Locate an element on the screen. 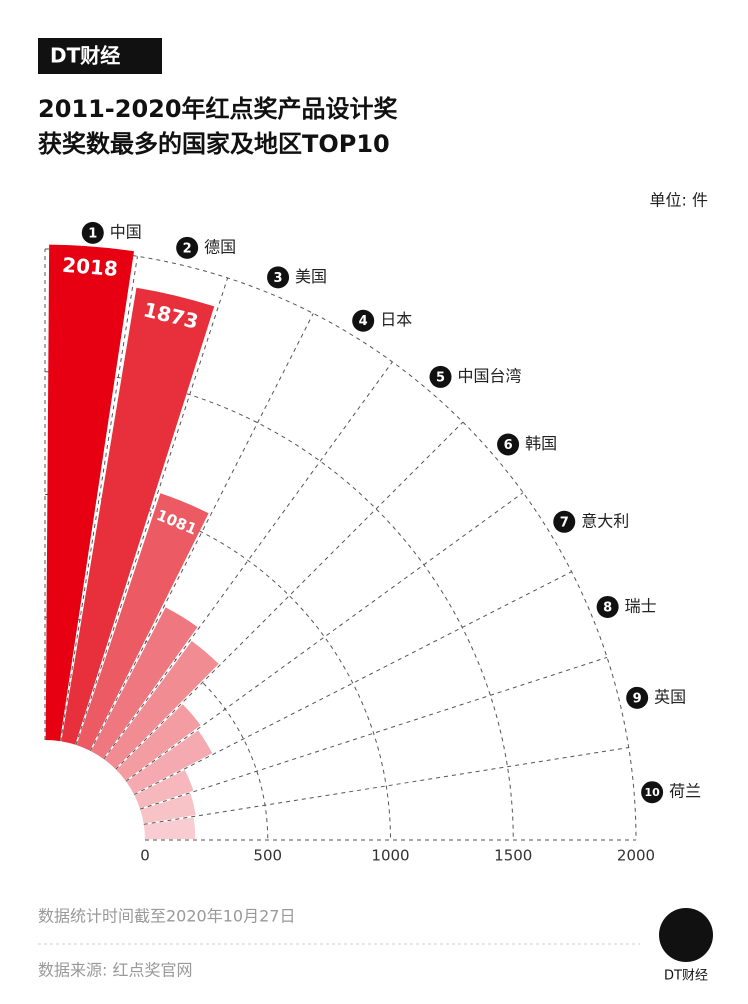 Image resolution: width=748 pixels, height=1004 pixels. rank: 9 is located at coordinates (637, 698).